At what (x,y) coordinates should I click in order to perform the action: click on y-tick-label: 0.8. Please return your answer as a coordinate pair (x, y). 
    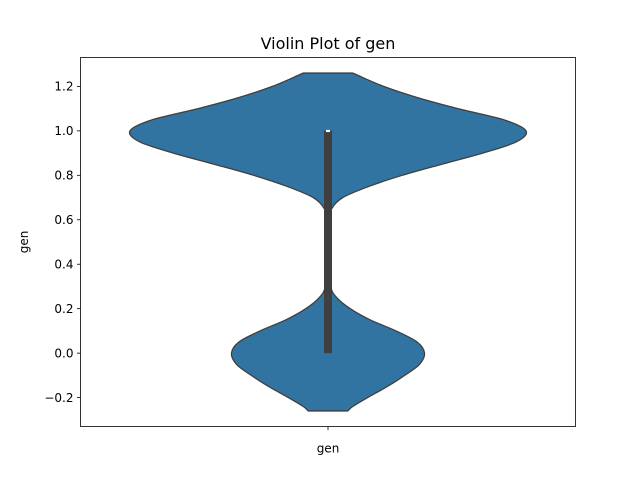
    Looking at the image, I should click on (63, 176).